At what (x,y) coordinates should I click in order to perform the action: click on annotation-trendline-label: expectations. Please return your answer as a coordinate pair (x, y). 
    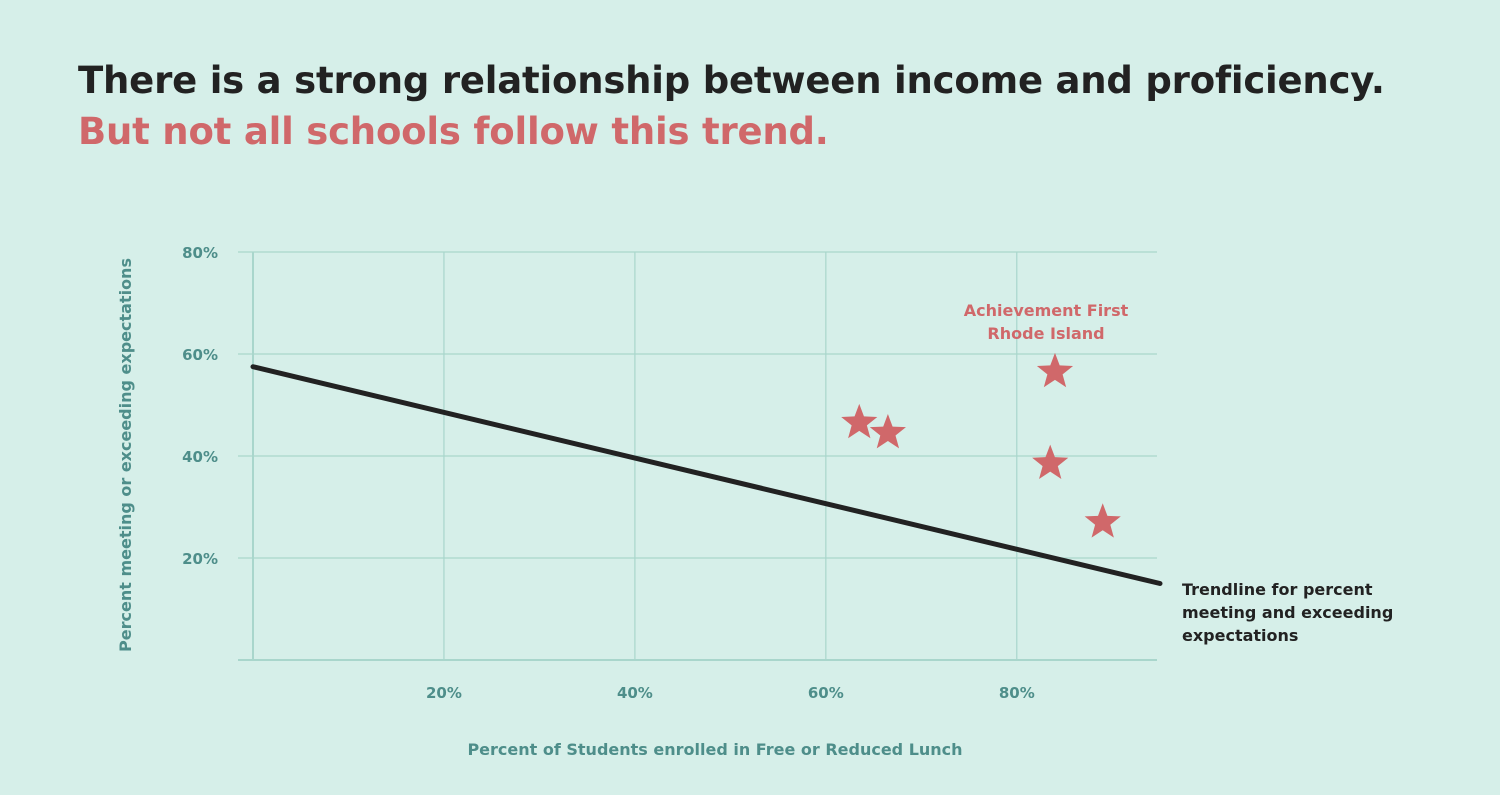
    Looking at the image, I should click on (1240, 635).